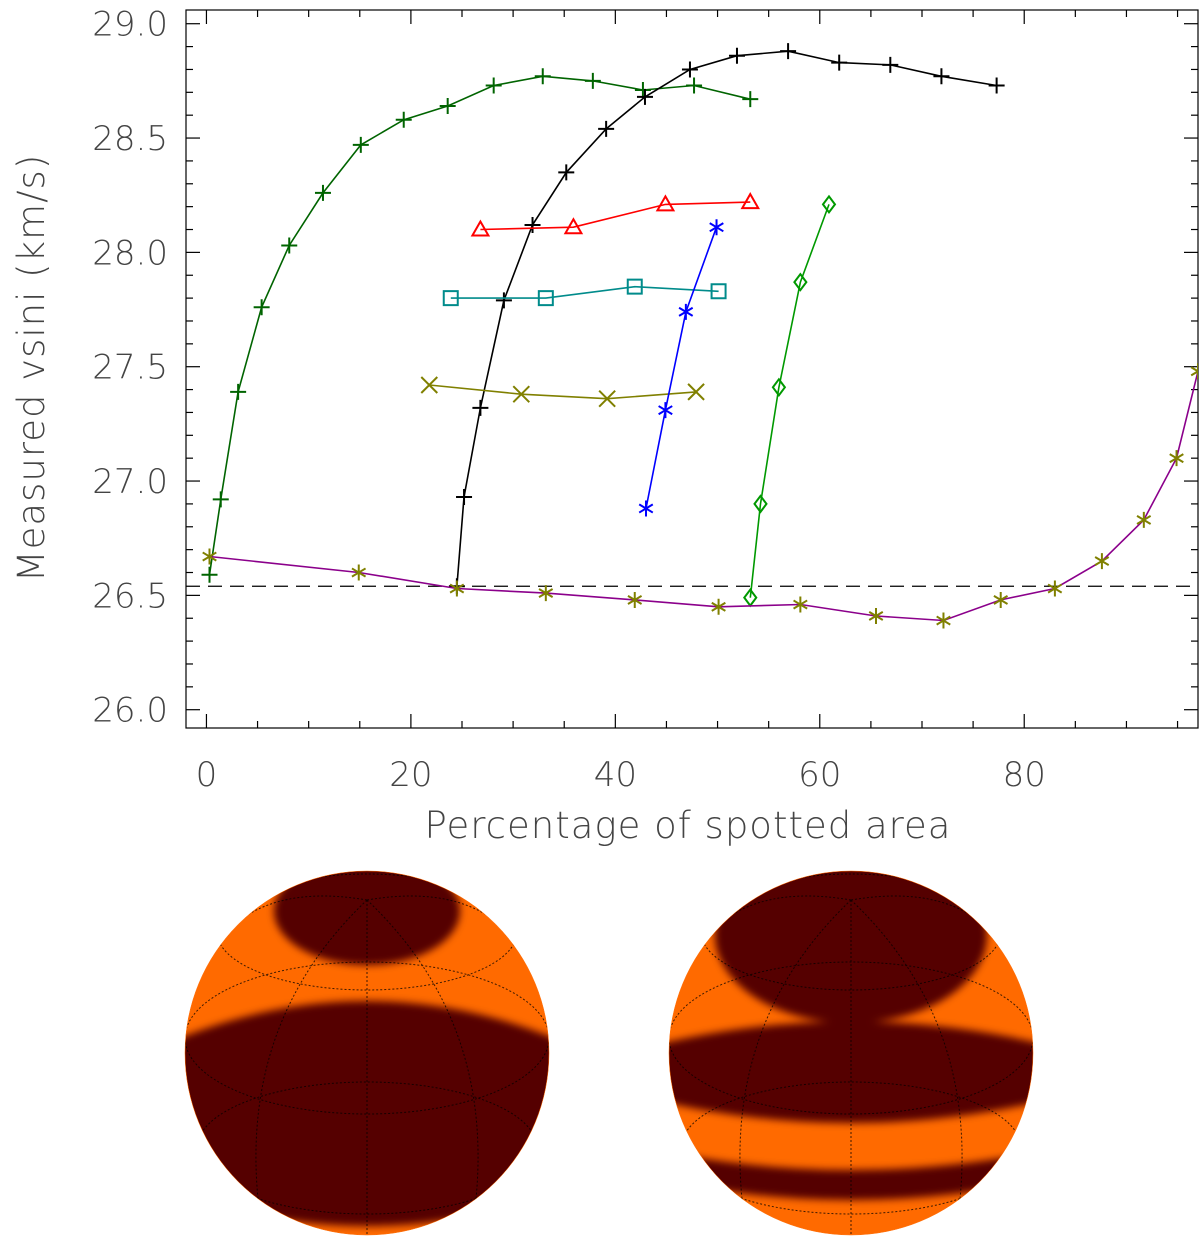  I want to click on x-tick-label: 40, so click(615, 775).